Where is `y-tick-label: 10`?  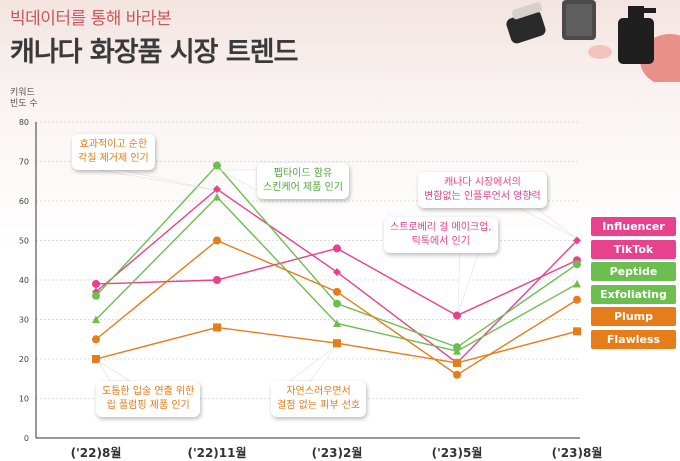 y-tick-label: 10 is located at coordinates (24, 399).